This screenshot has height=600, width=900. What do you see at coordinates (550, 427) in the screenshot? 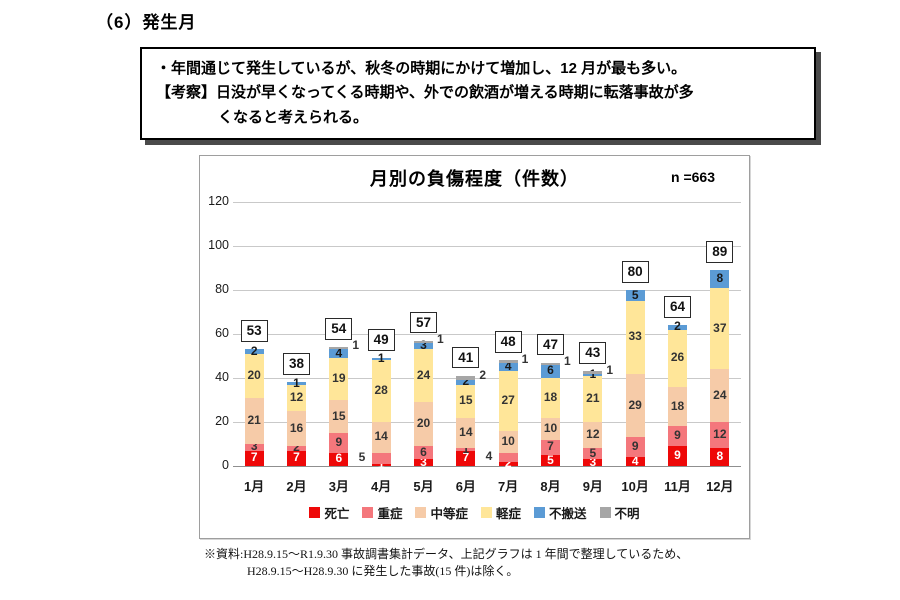
I see `segment-label: 10` at bounding box center [550, 427].